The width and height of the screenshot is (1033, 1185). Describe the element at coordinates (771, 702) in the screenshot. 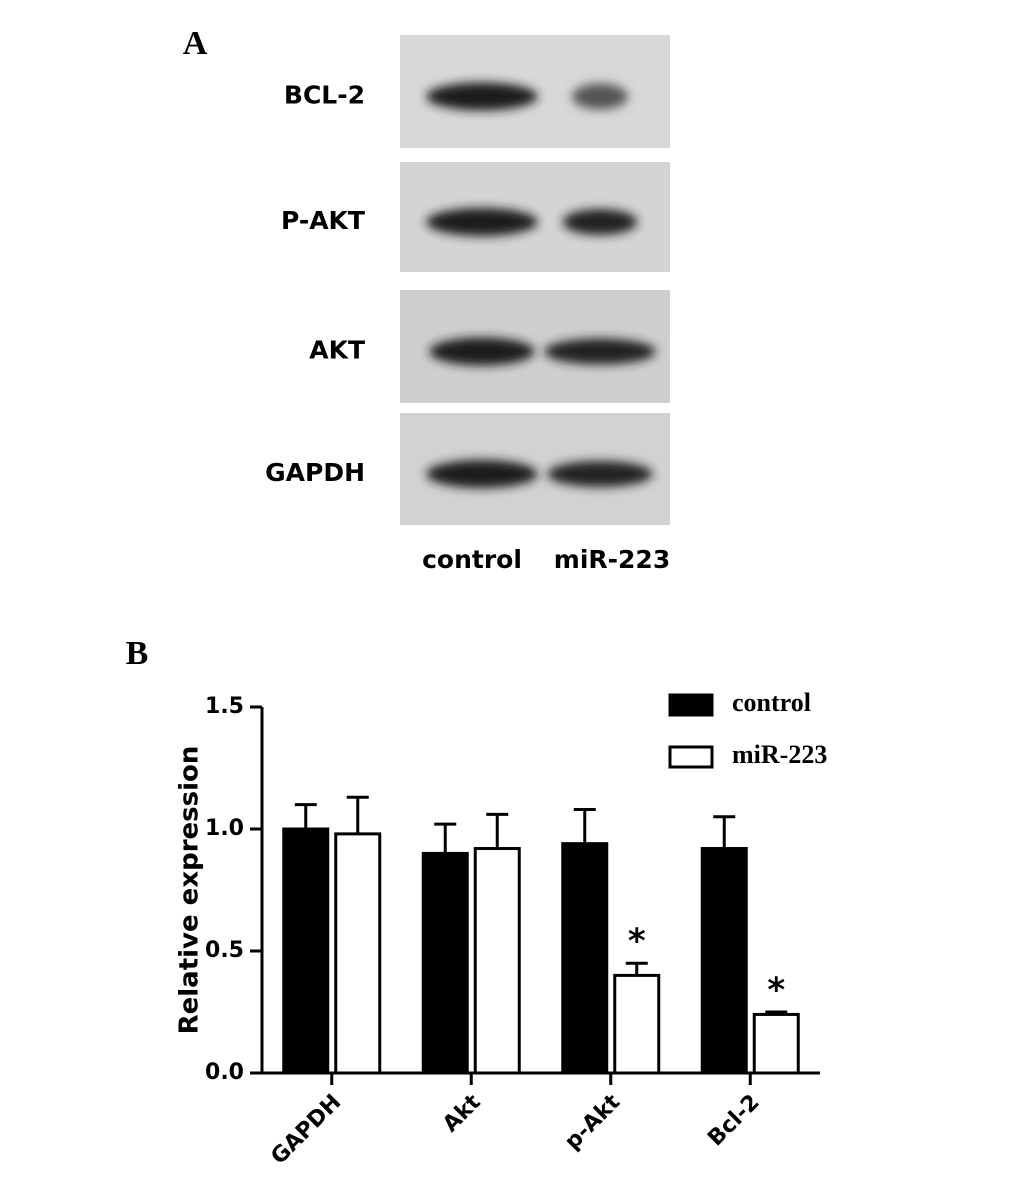

I see `legend-label: control` at that location.